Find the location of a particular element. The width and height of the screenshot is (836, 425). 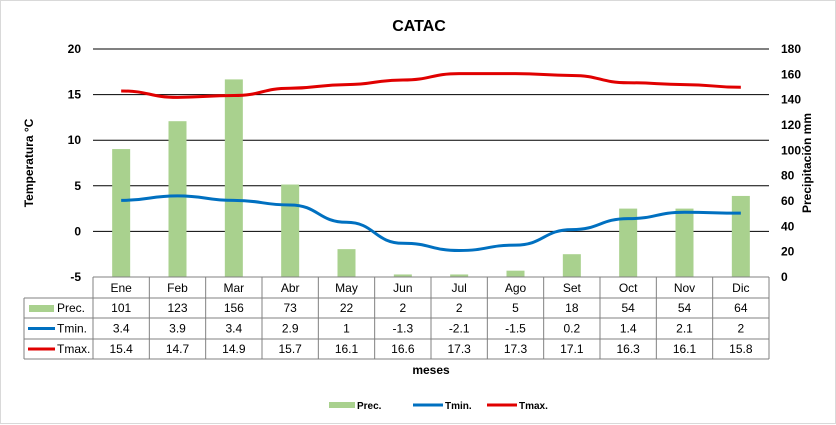

y-left-tick: 15 is located at coordinates (75, 95).